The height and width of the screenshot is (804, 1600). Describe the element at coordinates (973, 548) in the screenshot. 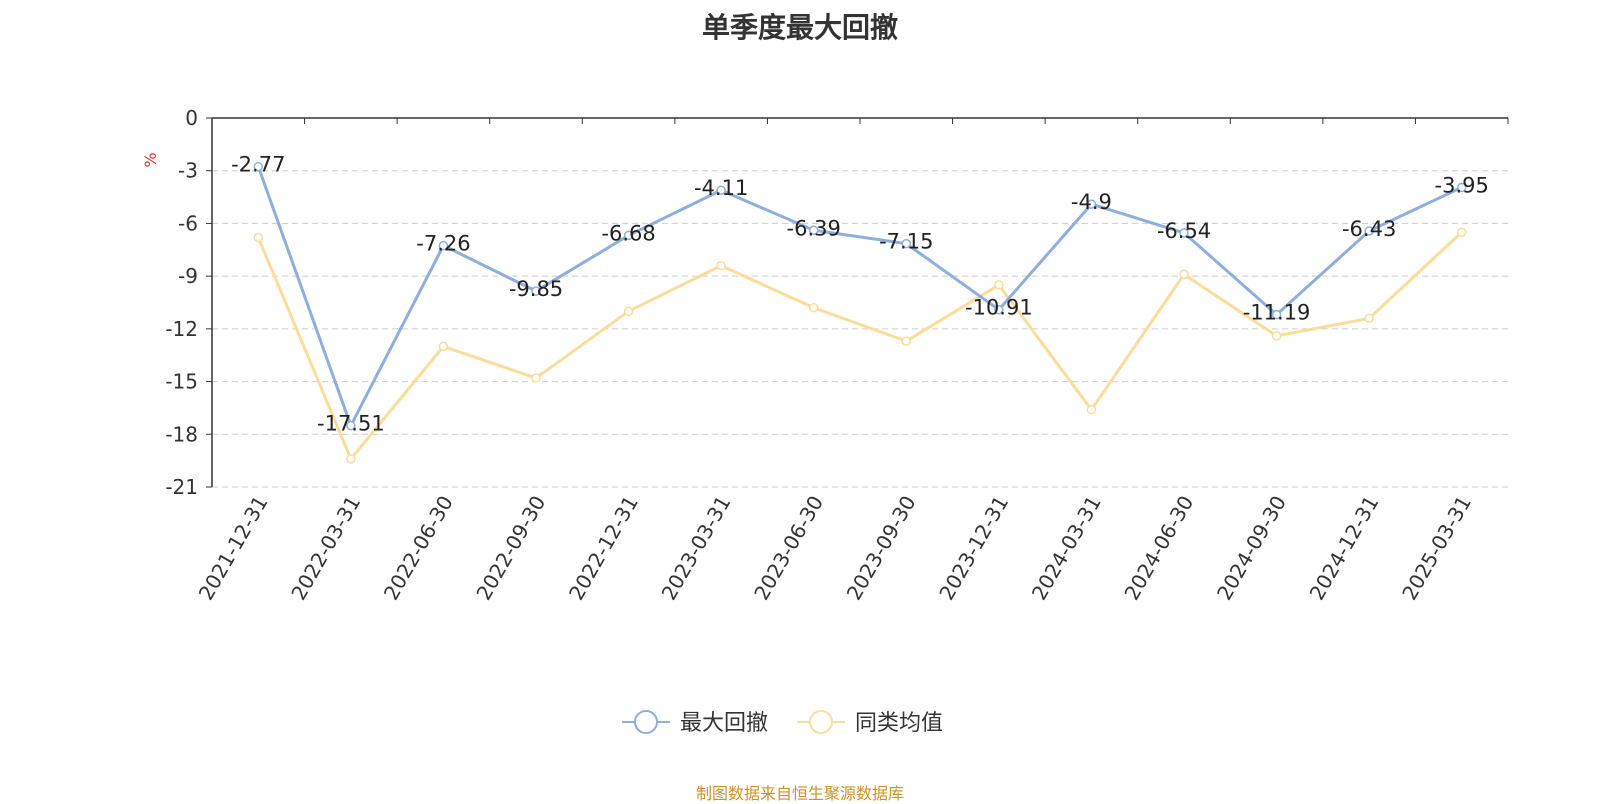

I see `x-tick-label: 2023-12-31` at that location.